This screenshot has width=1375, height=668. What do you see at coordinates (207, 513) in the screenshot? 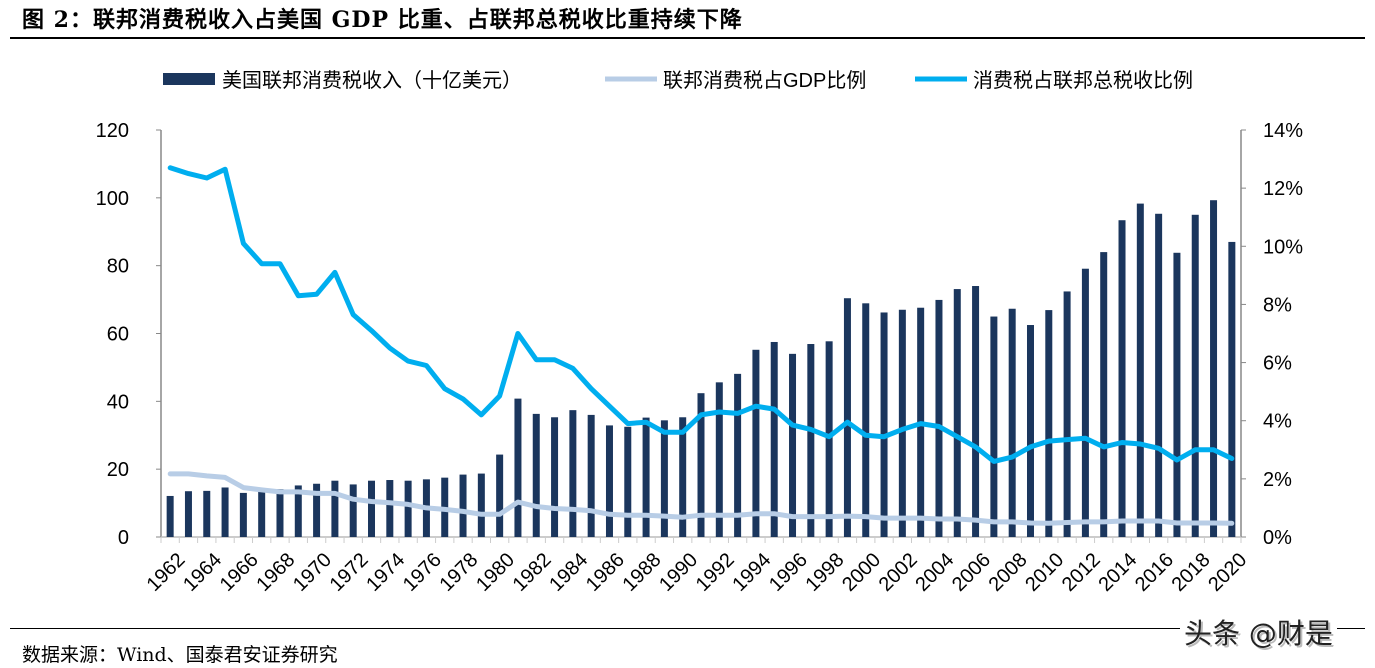
I see `bar-1964` at bounding box center [207, 513].